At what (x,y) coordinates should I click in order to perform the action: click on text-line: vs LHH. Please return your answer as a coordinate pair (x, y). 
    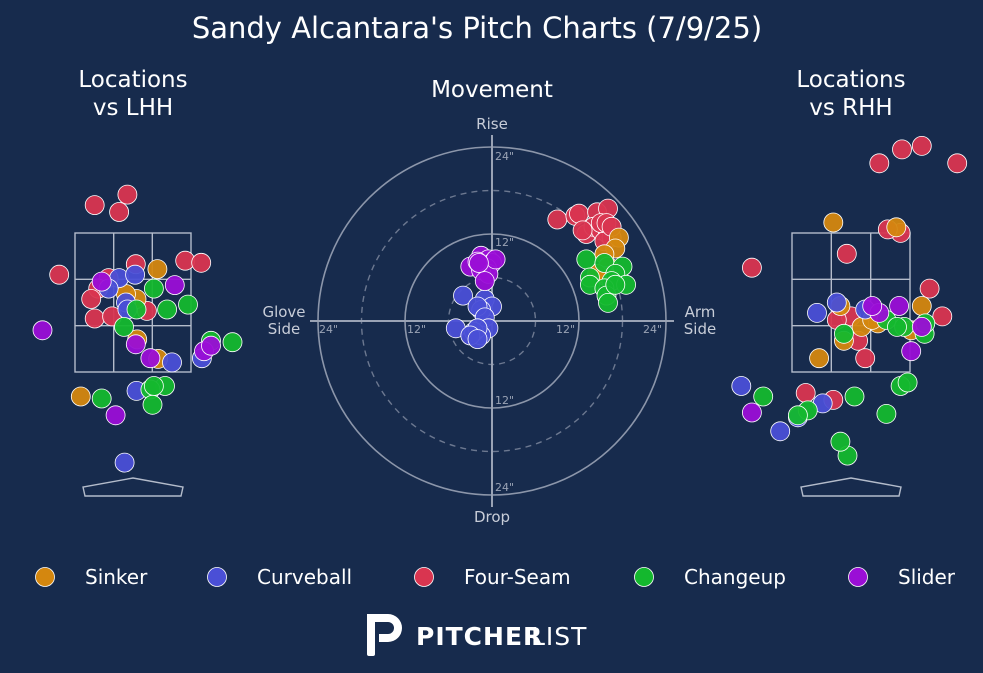
    Looking at the image, I should click on (133, 108).